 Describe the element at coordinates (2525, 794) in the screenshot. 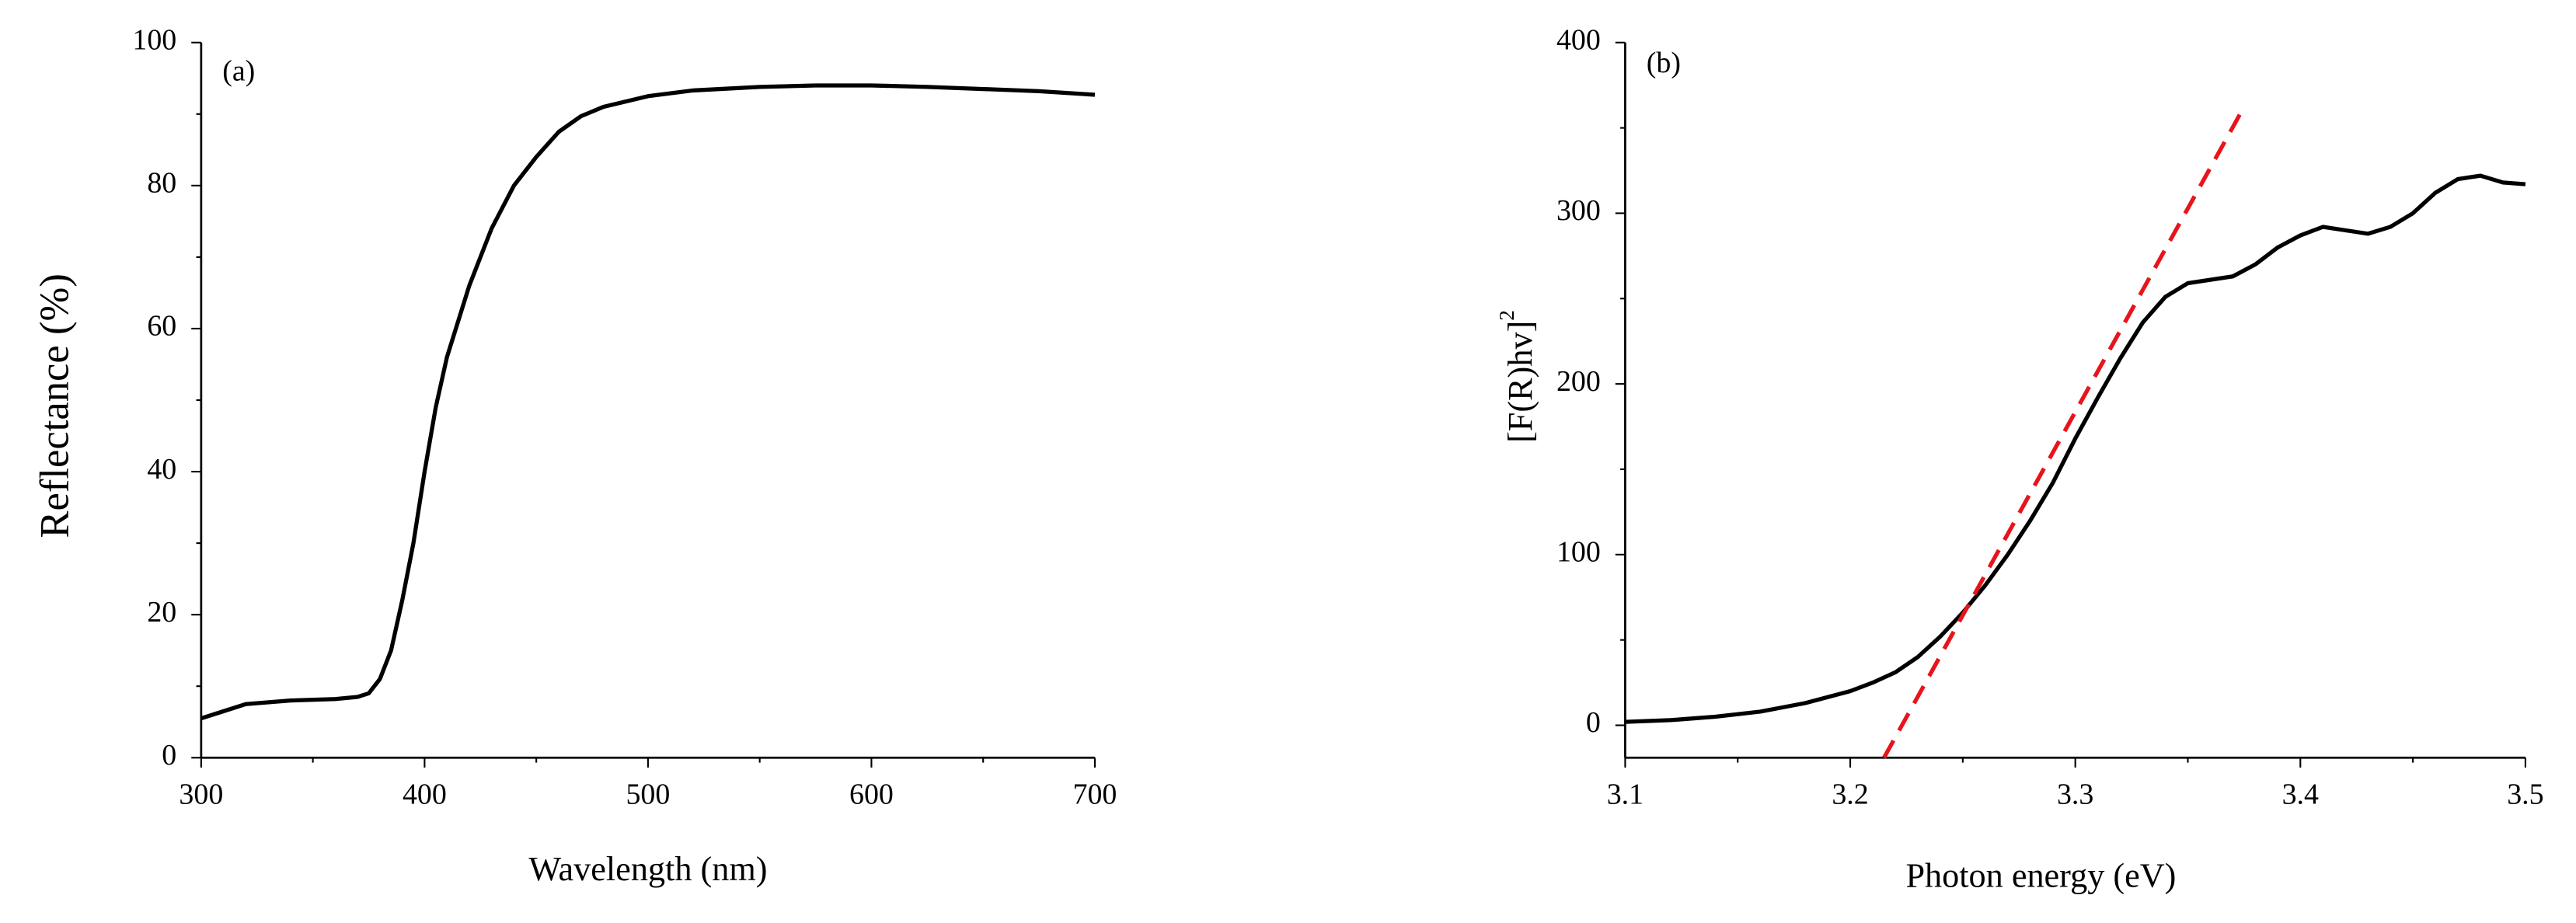

I see `x-tick-label: 3.5` at that location.